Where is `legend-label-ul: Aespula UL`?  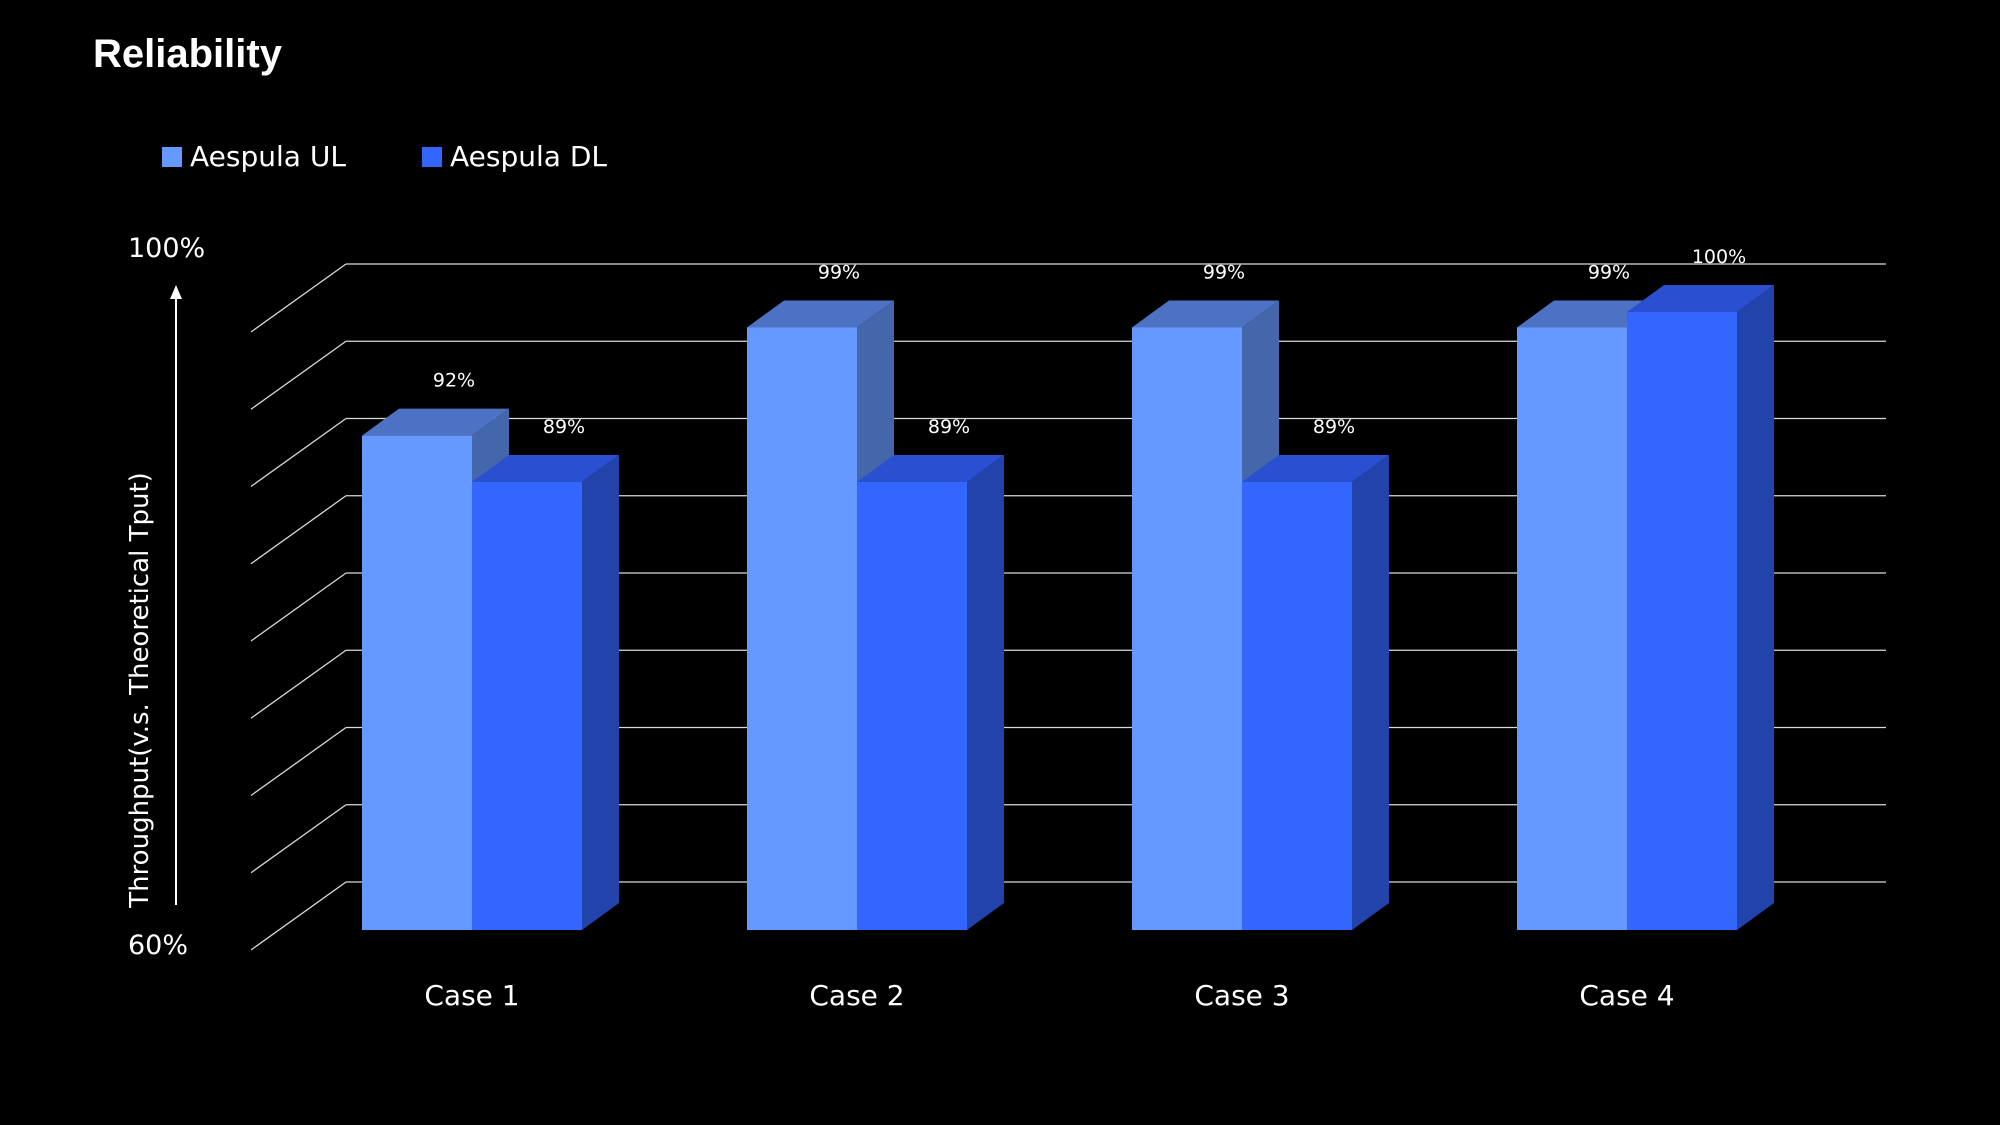 legend-label-ul: Aespula UL is located at coordinates (268, 156).